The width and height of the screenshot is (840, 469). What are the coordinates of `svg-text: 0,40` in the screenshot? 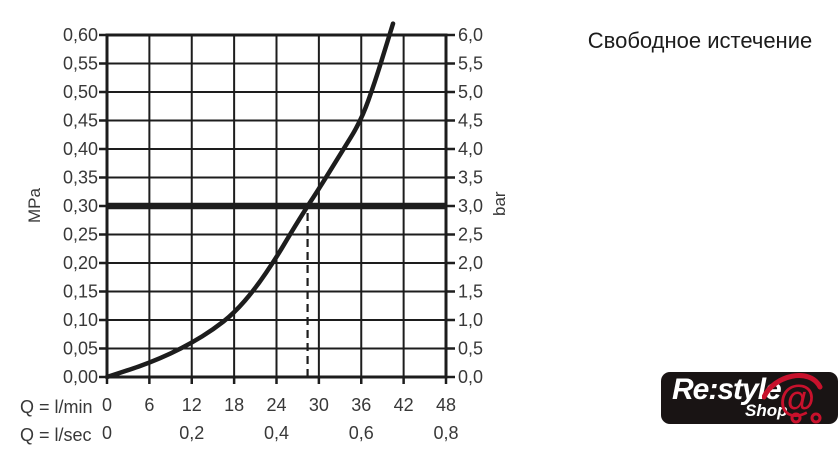 It's located at (80, 149).